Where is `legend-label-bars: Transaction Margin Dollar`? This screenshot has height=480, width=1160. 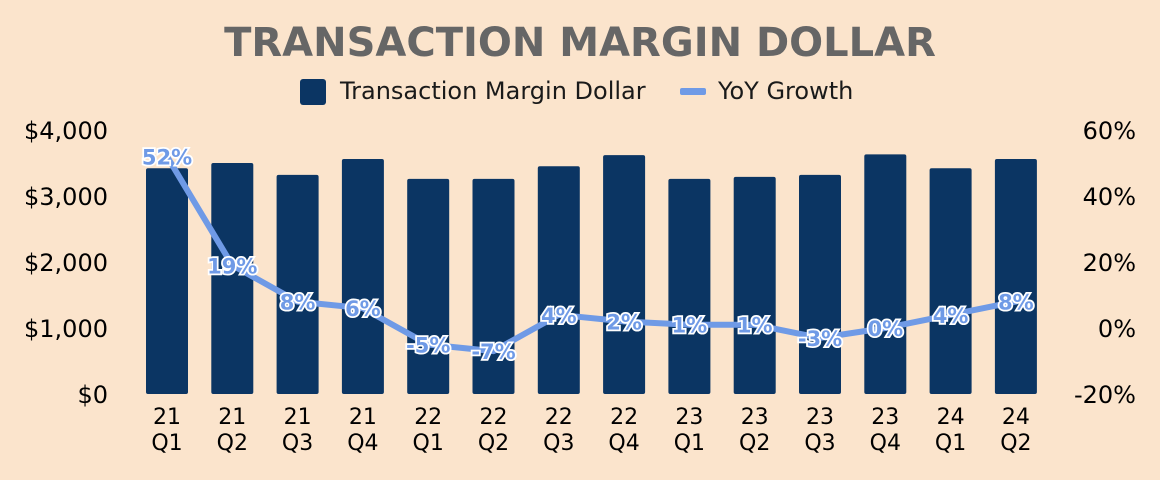
legend-label-bars: Transaction Margin Dollar is located at coordinates (492, 91).